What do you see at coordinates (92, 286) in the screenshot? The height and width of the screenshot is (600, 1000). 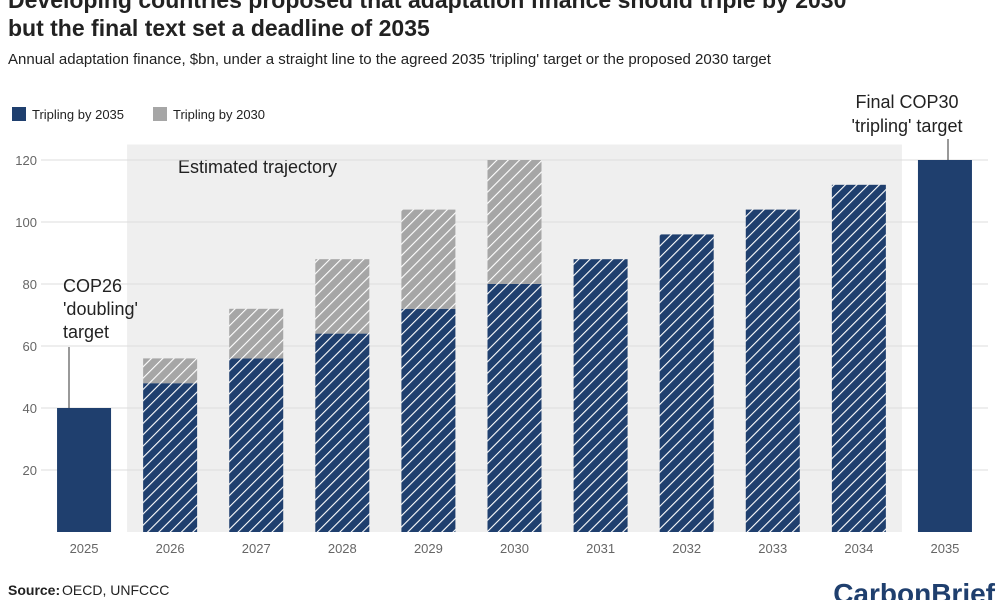 I see `annotation: COP26` at bounding box center [92, 286].